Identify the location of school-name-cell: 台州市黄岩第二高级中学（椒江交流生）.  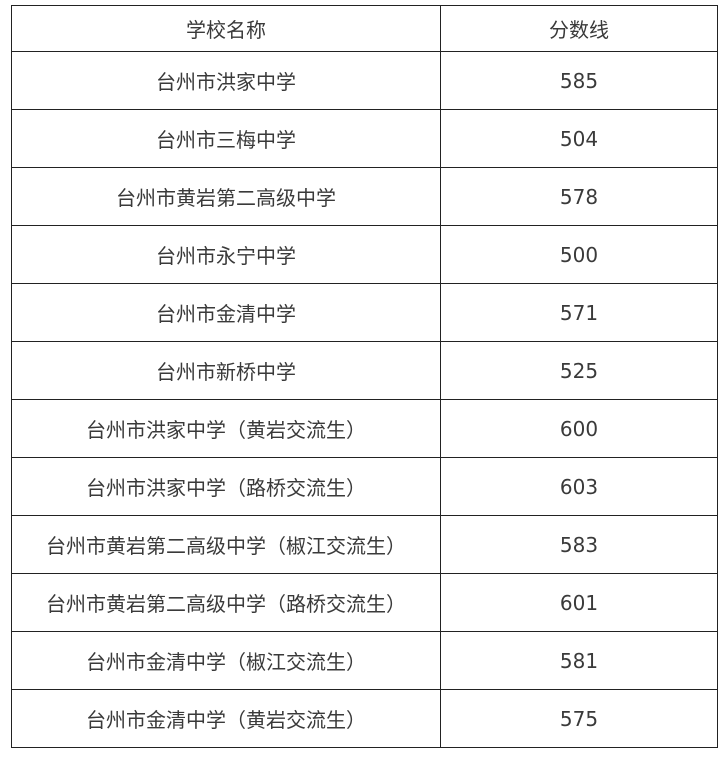
(226, 544).